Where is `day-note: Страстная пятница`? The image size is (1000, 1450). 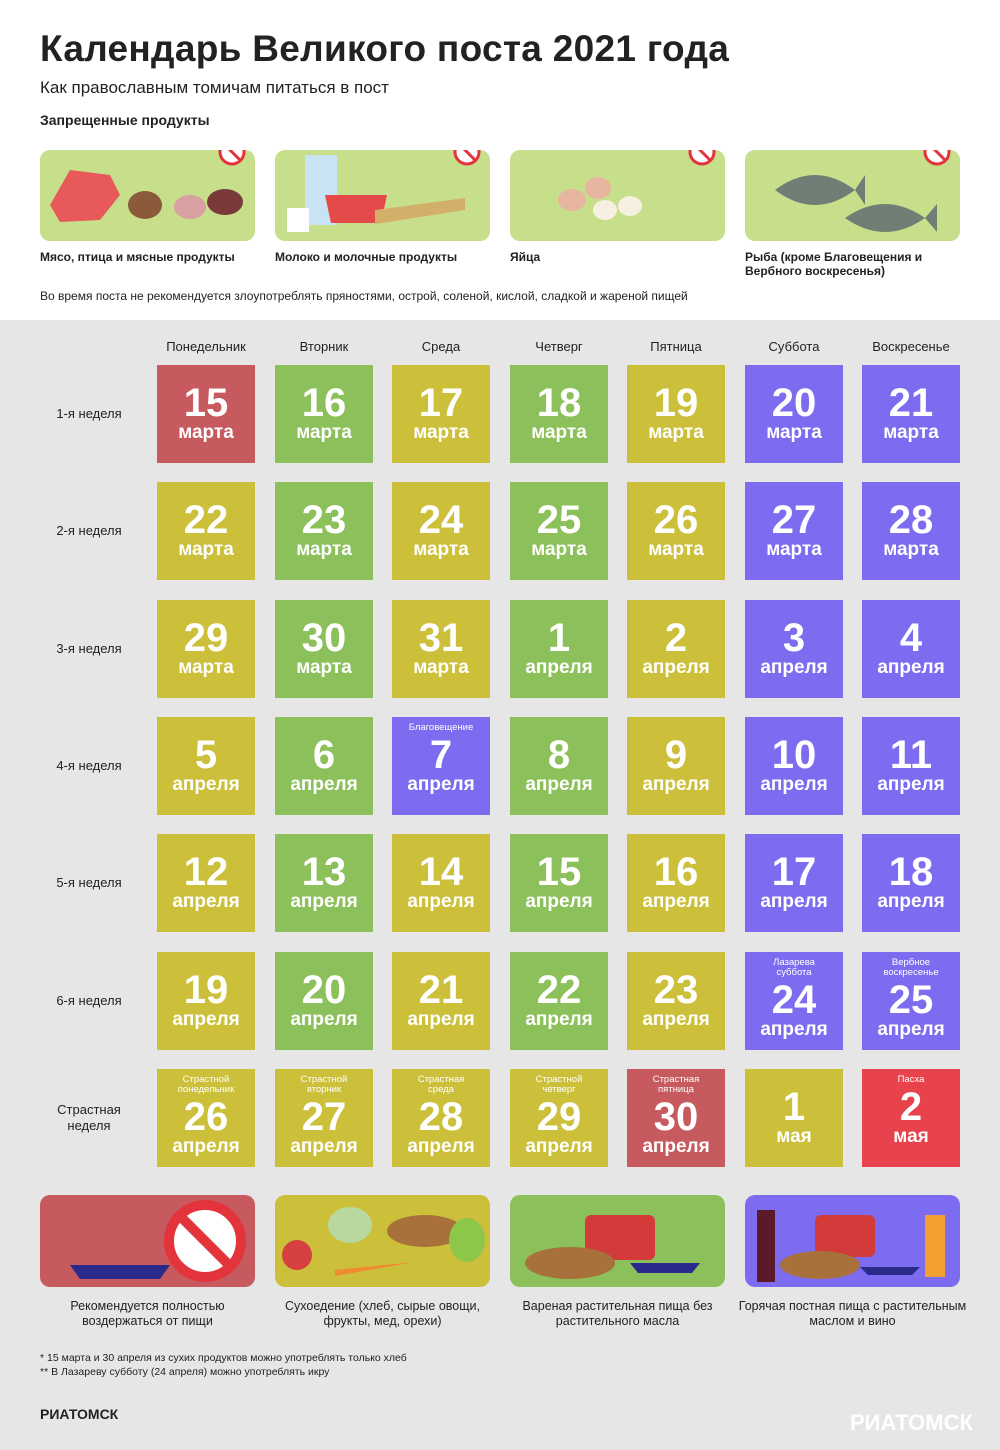 day-note: Страстная пятница is located at coordinates (676, 1084).